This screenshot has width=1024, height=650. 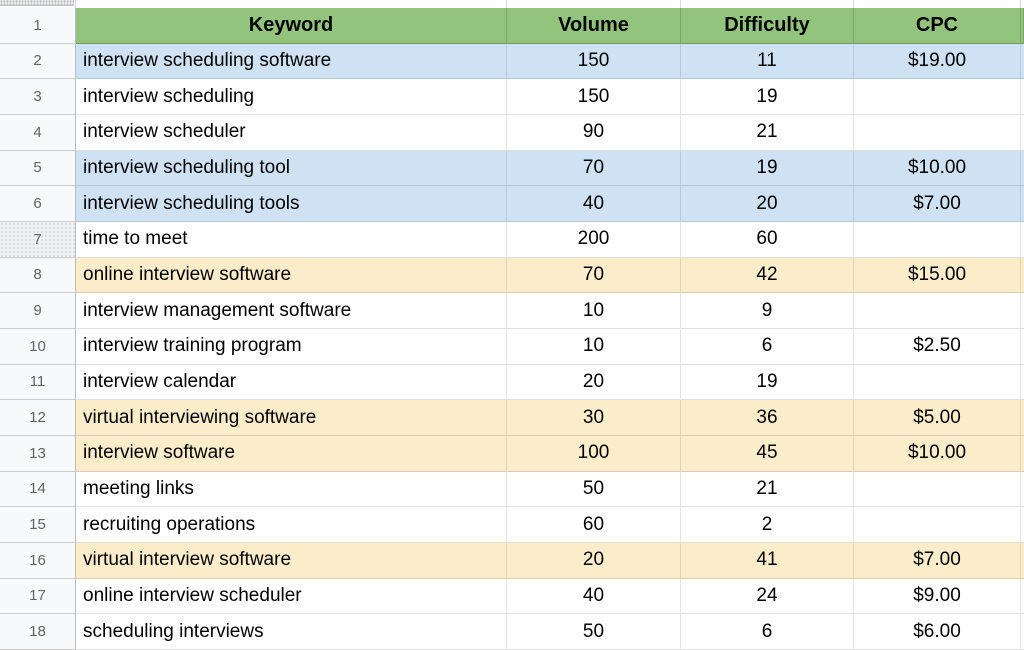 What do you see at coordinates (291, 97) in the screenshot?
I see `cell-keyword: interview scheduling` at bounding box center [291, 97].